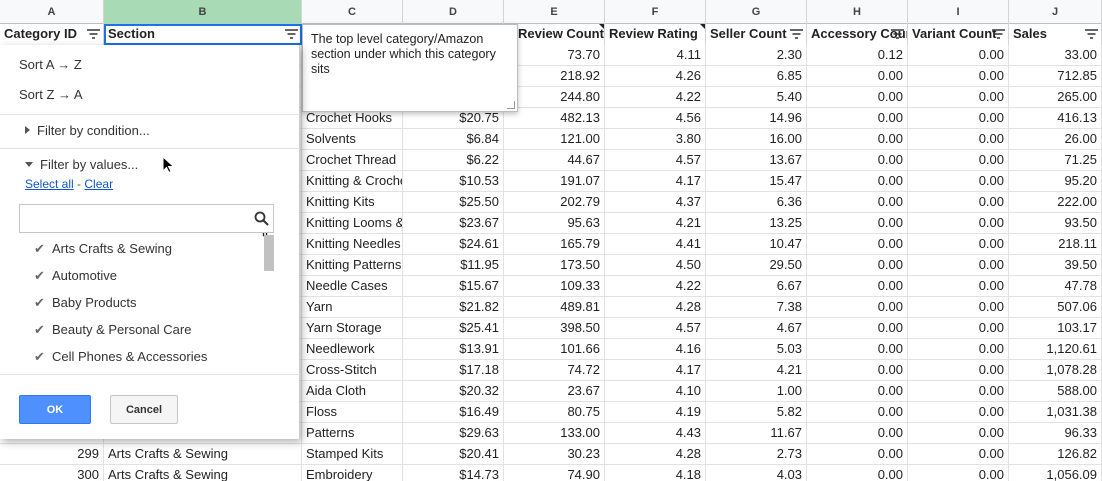 This screenshot has height=481, width=1102. Describe the element at coordinates (1055, 139) in the screenshot. I see `table-cell-j: 26.00` at that location.